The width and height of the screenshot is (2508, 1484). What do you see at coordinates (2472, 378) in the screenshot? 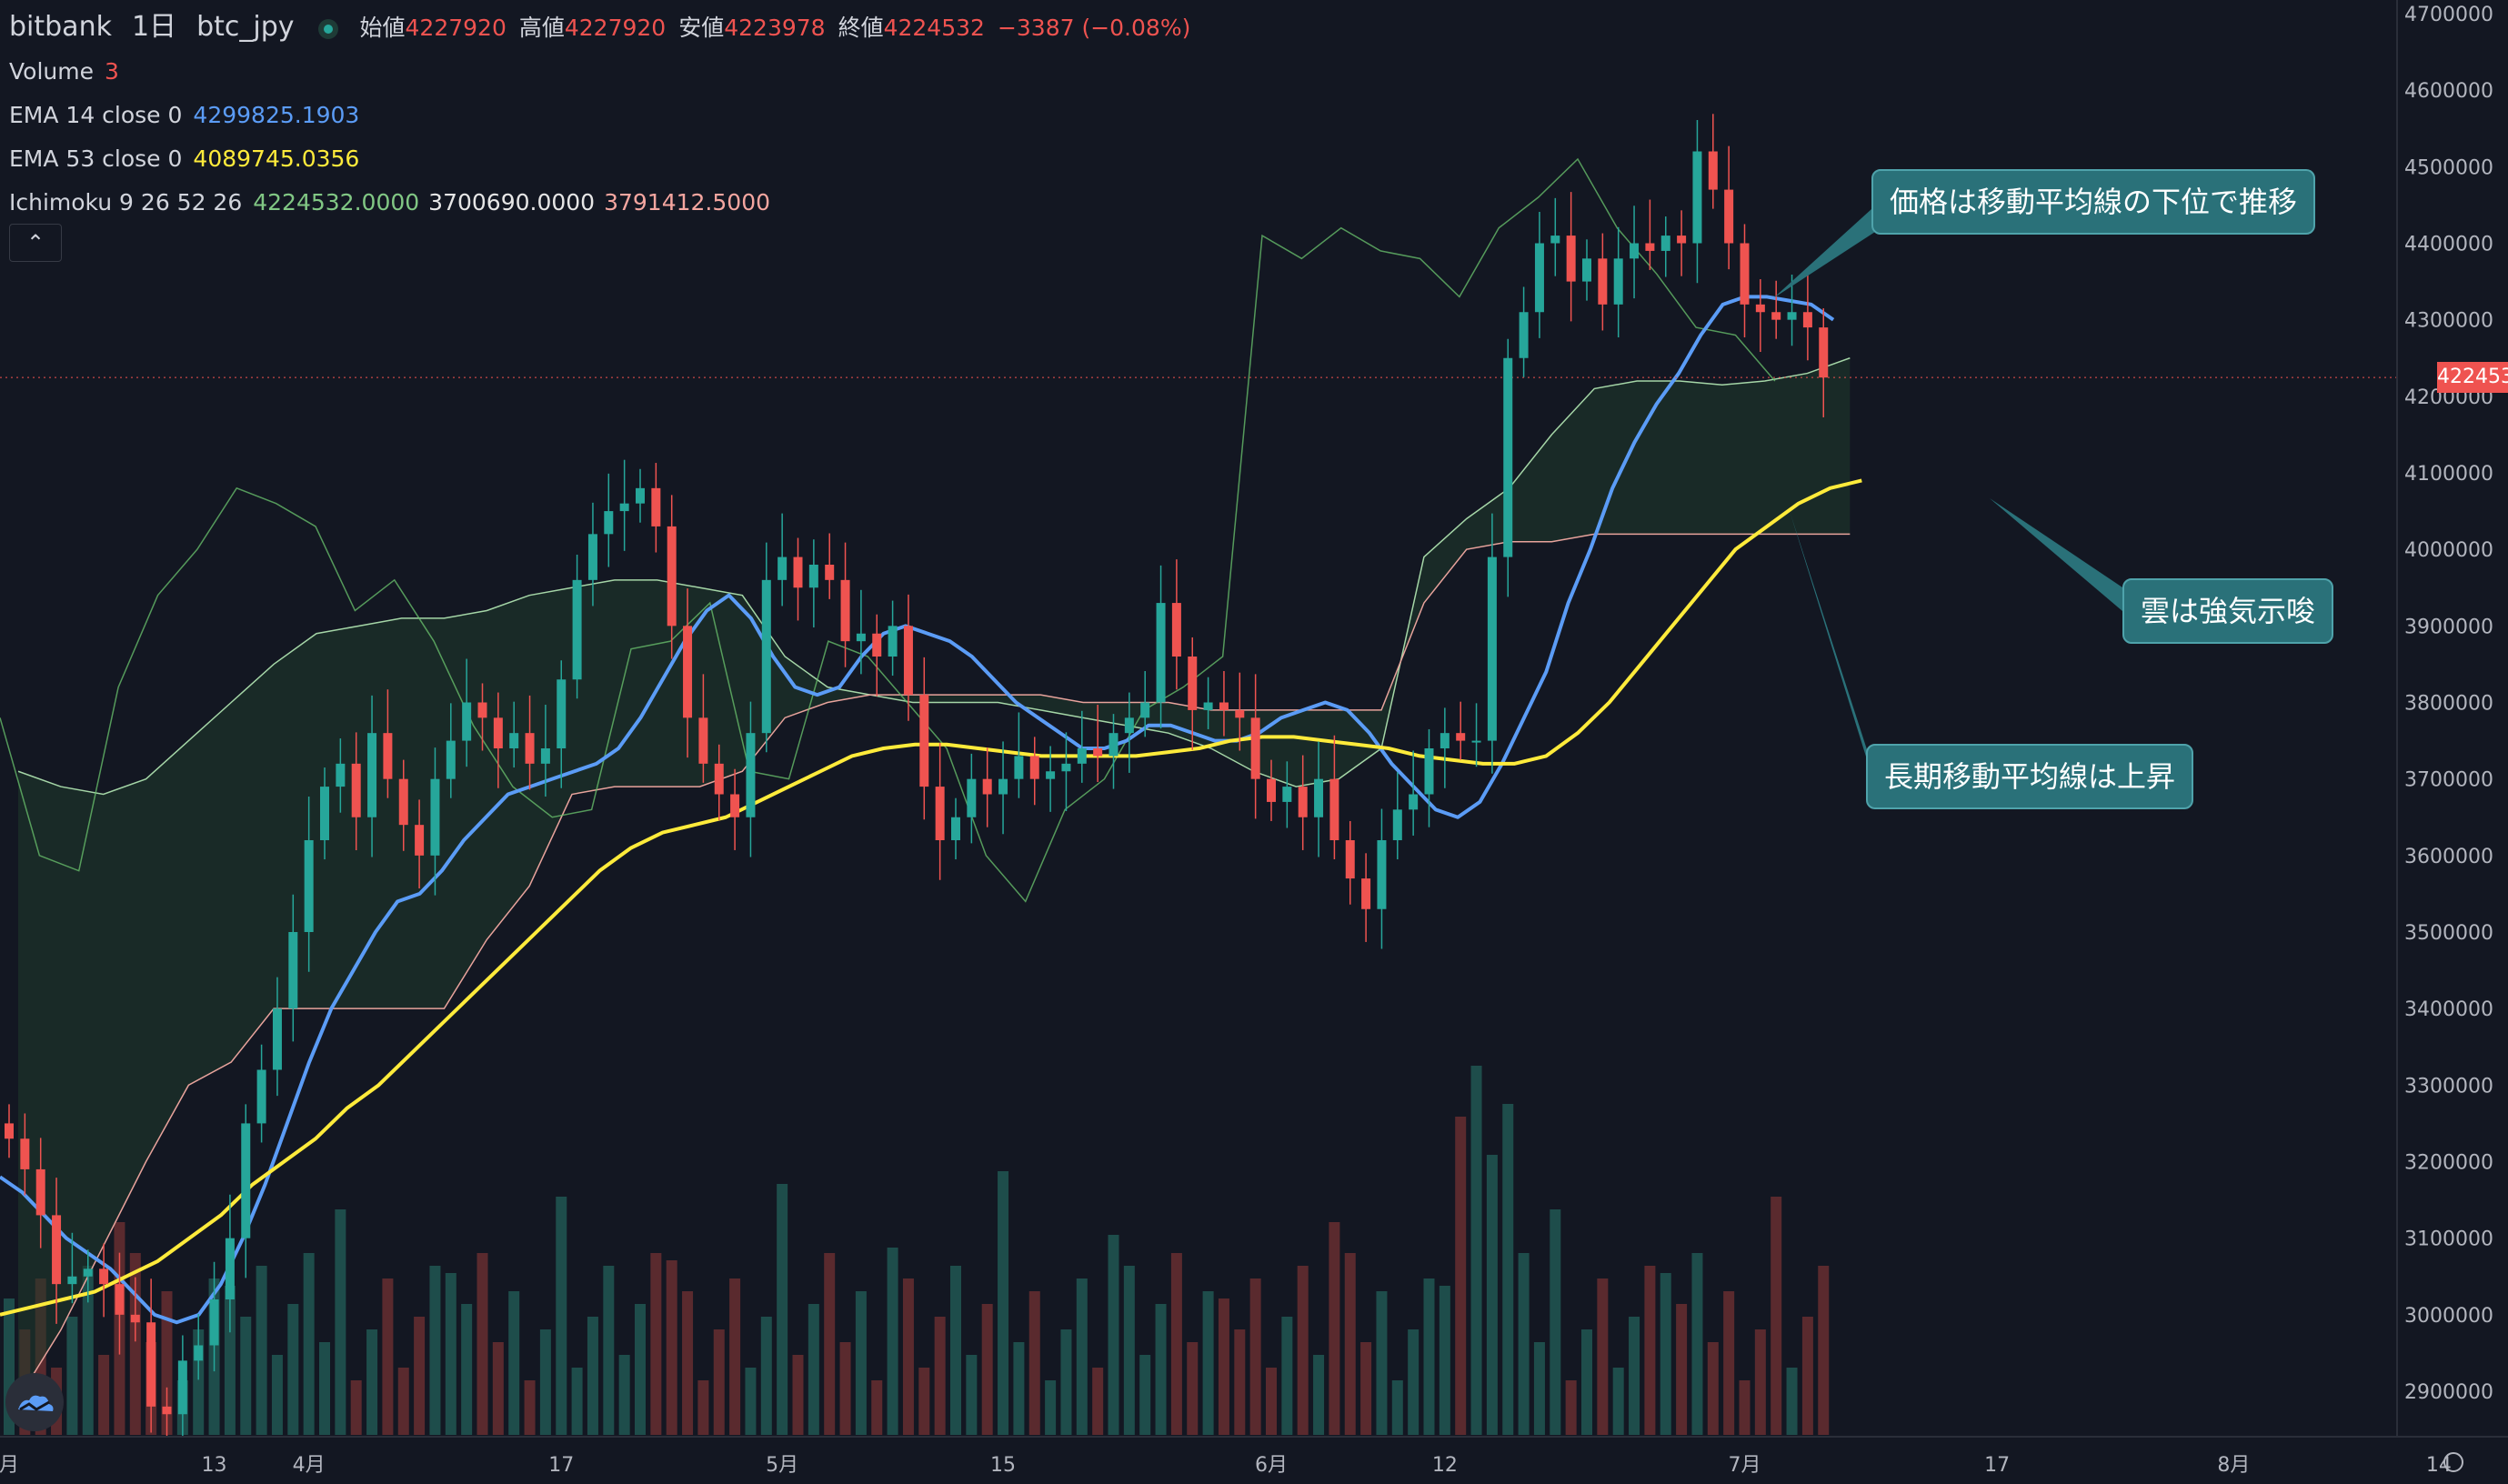
I see `last-price-tag: 4224532` at bounding box center [2472, 378].